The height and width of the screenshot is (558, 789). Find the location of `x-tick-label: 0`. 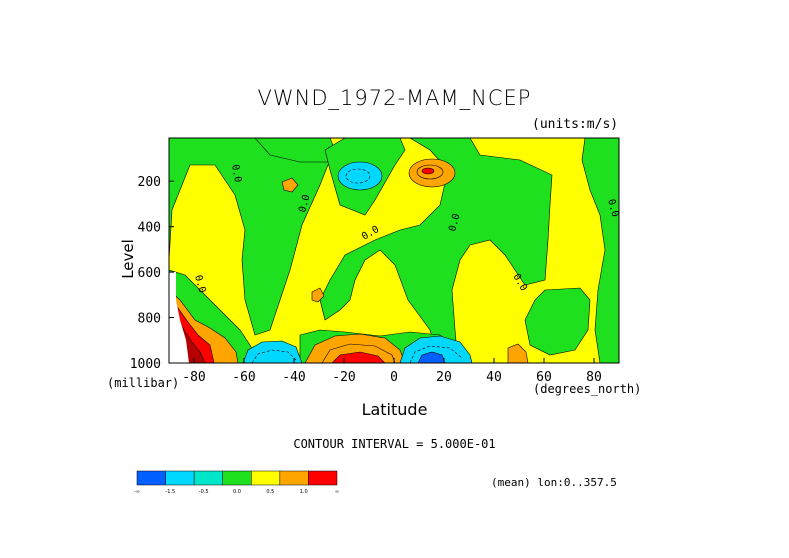

x-tick-label: 0 is located at coordinates (394, 377).